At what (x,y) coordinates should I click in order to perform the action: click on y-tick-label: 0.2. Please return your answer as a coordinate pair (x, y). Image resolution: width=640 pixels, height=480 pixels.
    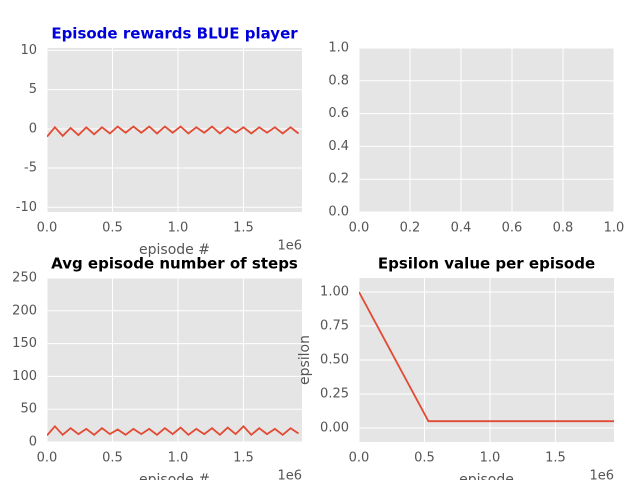
    Looking at the image, I should click on (338, 179).